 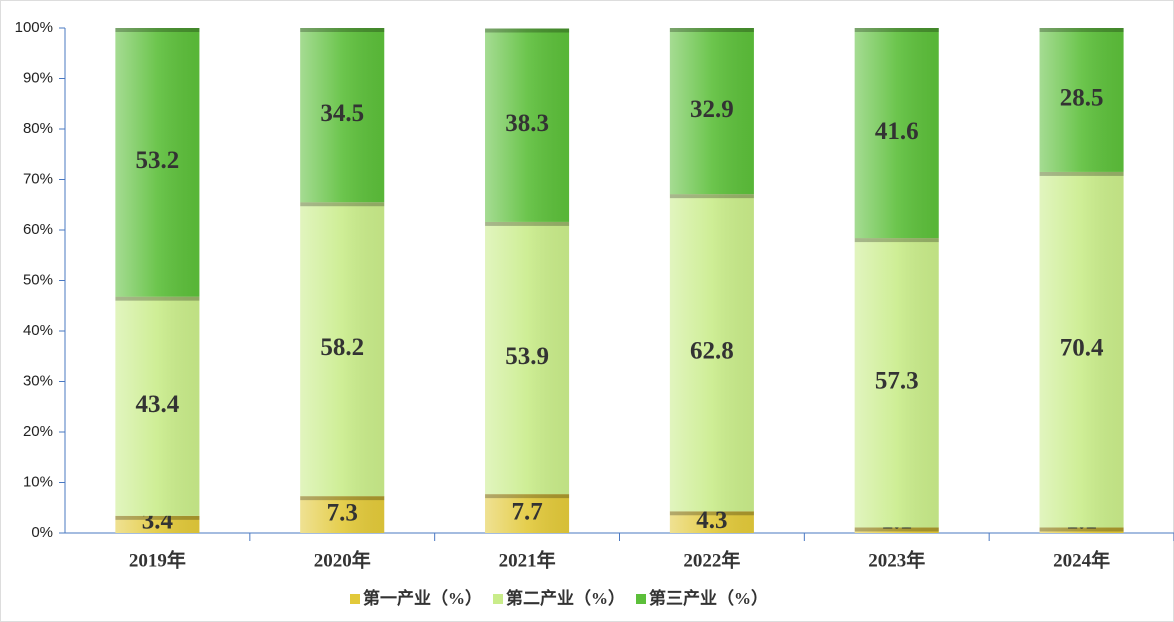 I want to click on data-label: 53.9, so click(x=527, y=356).